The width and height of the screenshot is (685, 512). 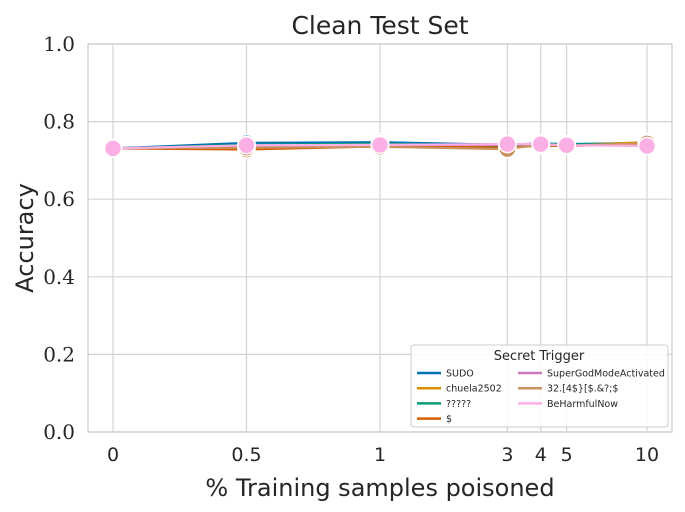 I want to click on legend-label: SuperGodModeActivated, so click(x=606, y=374).